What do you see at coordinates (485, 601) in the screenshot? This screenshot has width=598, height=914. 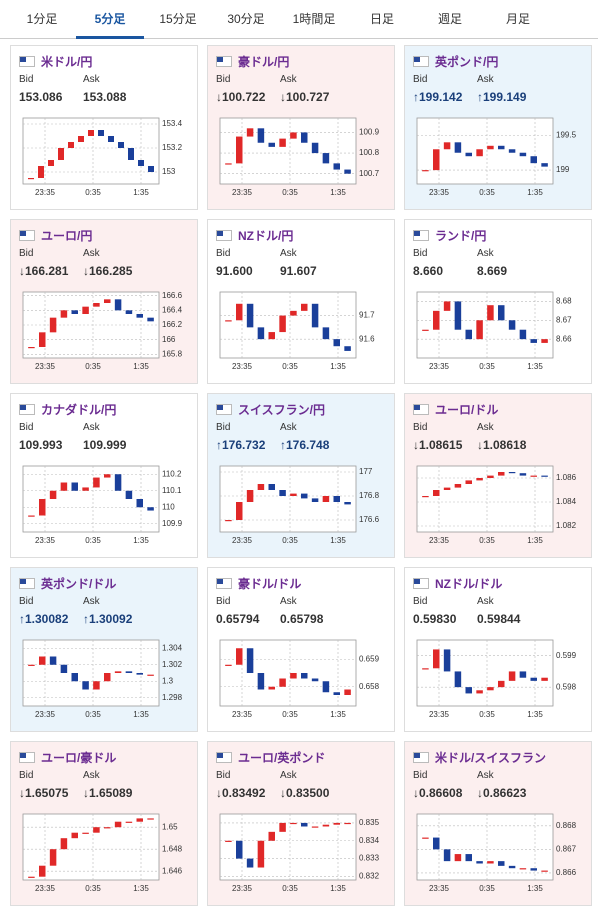 I see `ask-label: Ask` at bounding box center [485, 601].